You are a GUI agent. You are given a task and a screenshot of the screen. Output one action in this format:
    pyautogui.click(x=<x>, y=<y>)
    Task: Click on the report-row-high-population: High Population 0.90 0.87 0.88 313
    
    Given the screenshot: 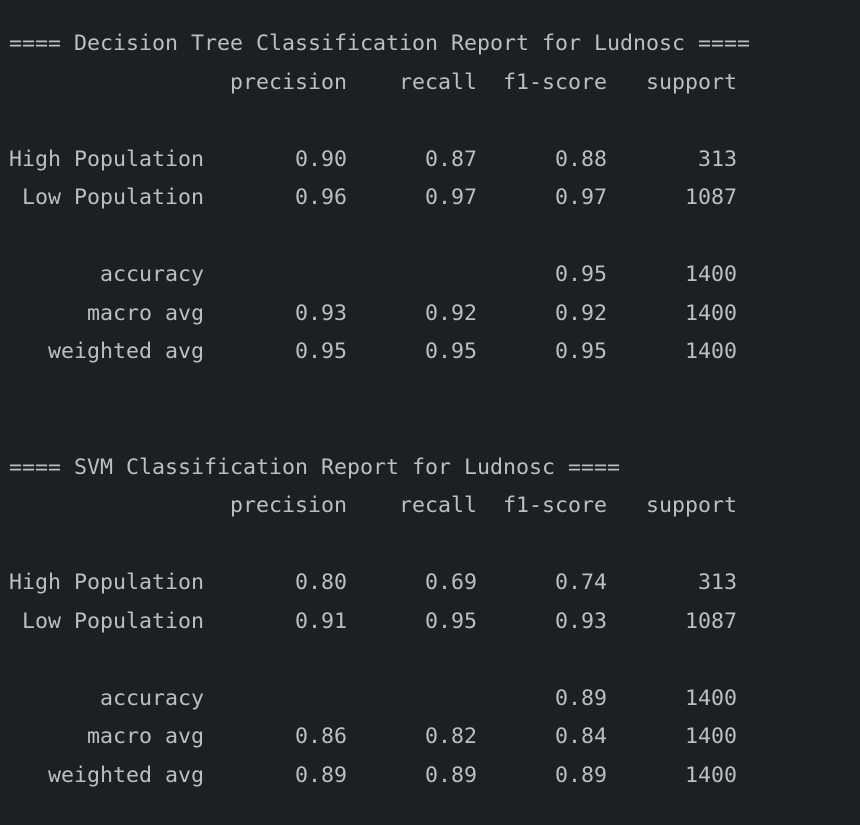 What is the action you would take?
    pyautogui.click(x=373, y=159)
    